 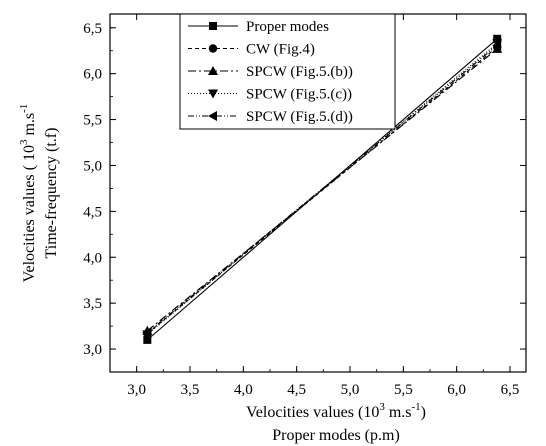 I want to click on y-tick-label: 6,0, so click(x=92, y=75).